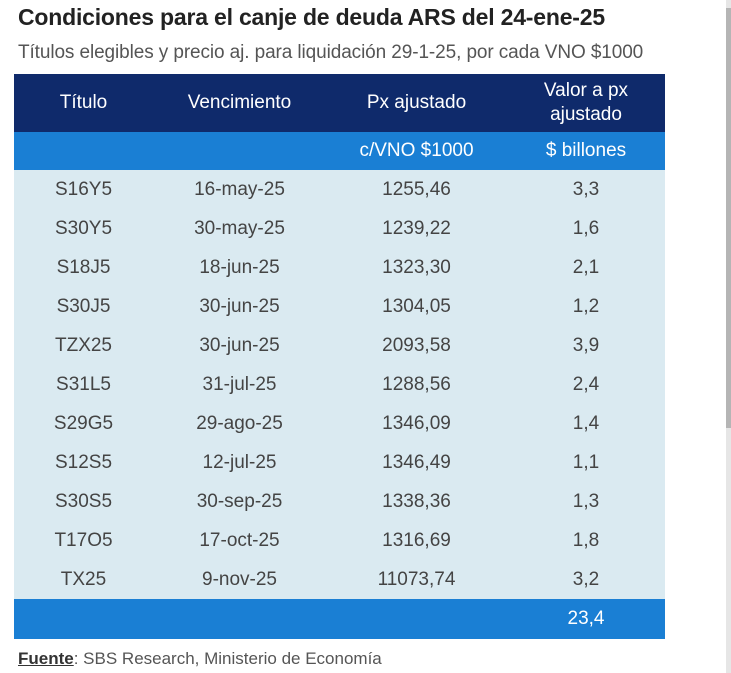 This screenshot has width=731, height=673. What do you see at coordinates (416, 189) in the screenshot?
I see `cell-px-ajustado: 1255,46` at bounding box center [416, 189].